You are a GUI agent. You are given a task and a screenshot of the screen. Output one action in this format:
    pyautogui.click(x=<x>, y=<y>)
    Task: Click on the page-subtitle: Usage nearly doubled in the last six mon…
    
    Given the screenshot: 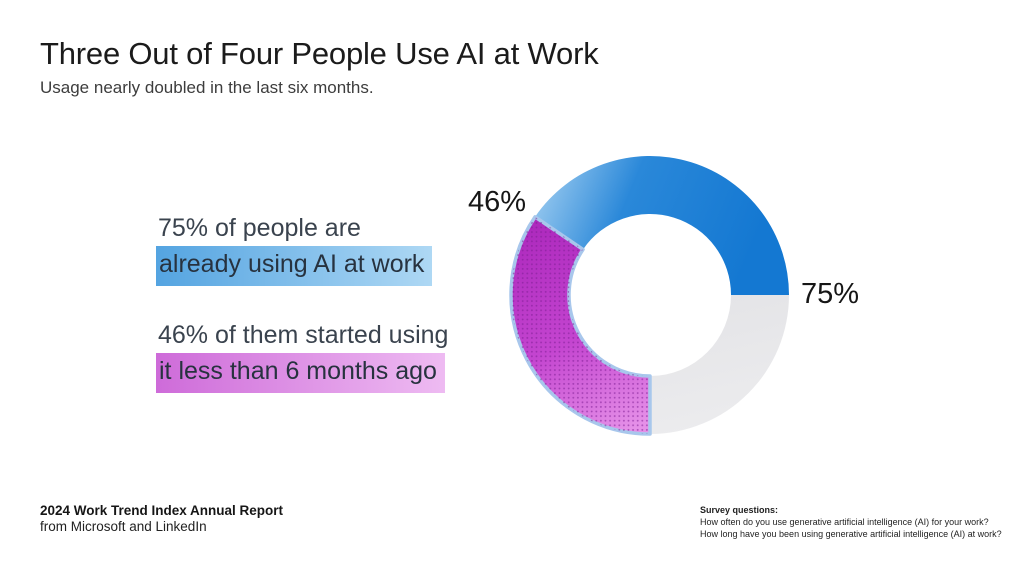 What is the action you would take?
    pyautogui.click(x=207, y=87)
    